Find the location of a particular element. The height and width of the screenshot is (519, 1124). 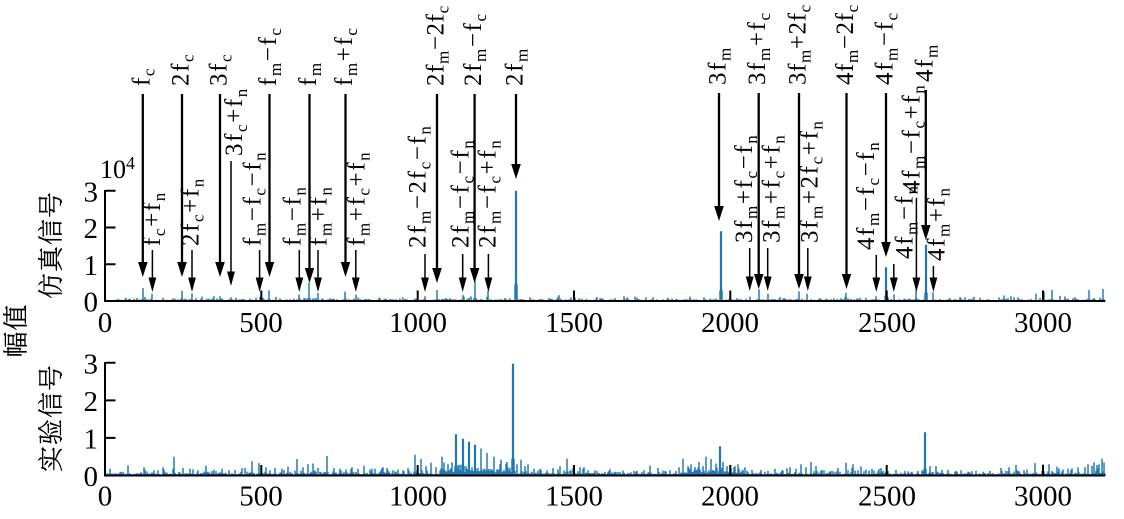

svg-text: 2fm−fc is located at coordinates (475, 49).